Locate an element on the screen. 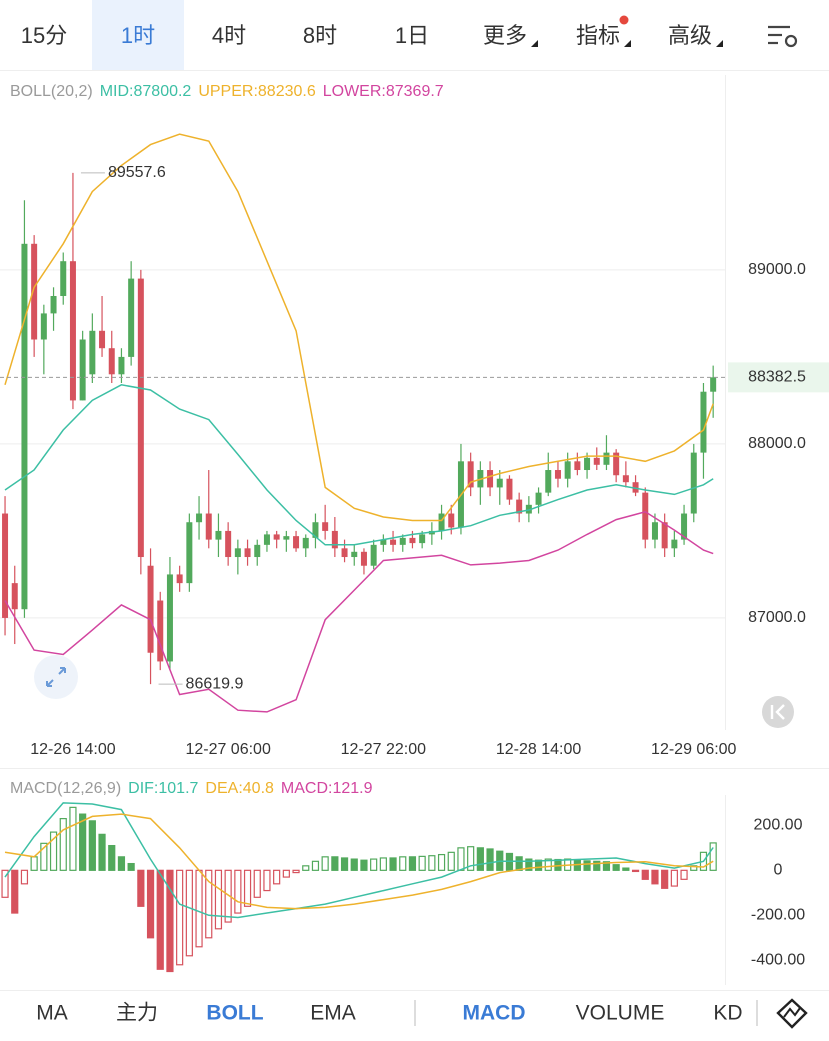 This screenshot has height=1041, width=829. tab: 8时 is located at coordinates (320, 35).